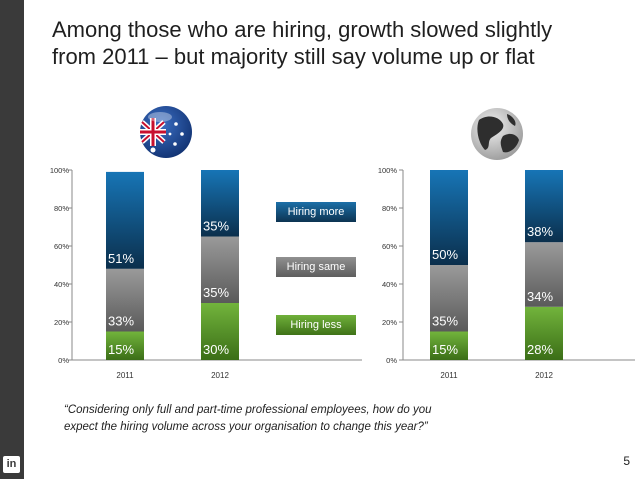  I want to click on legend-hiring-same: Hiring same, so click(316, 267).